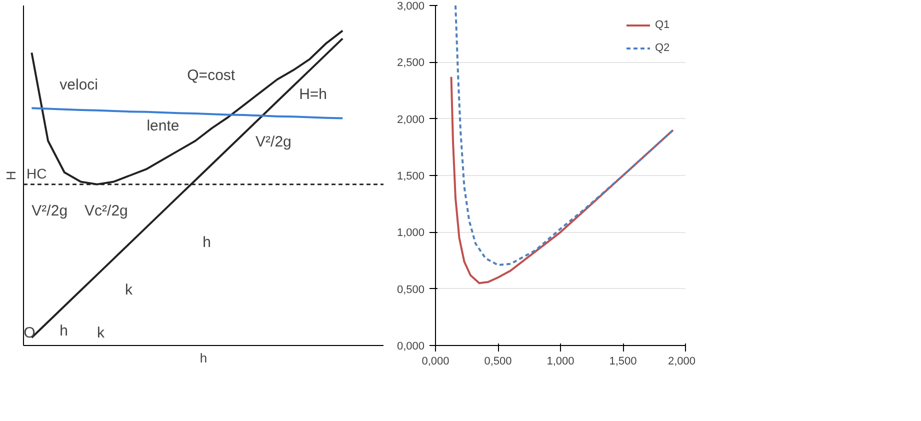 This screenshot has height=421, width=921. What do you see at coordinates (163, 126) in the screenshot?
I see `annotation: lente` at bounding box center [163, 126].